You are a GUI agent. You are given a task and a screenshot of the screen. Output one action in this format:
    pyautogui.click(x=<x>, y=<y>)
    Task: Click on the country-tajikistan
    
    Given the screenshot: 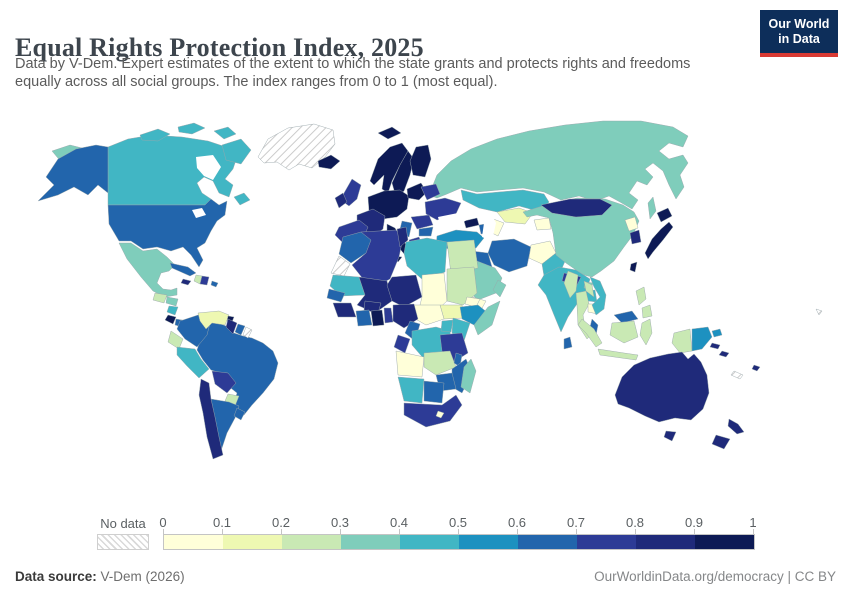 What is the action you would take?
    pyautogui.click(x=542, y=224)
    